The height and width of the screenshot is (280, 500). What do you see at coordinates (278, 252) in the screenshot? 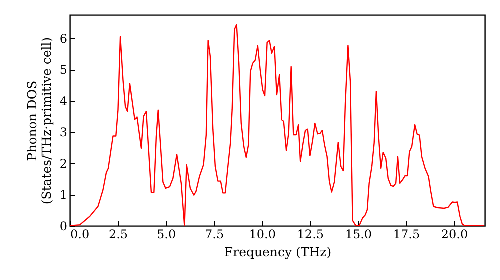
I see `x-axis-title: Frequency (THz)` at bounding box center [278, 252].